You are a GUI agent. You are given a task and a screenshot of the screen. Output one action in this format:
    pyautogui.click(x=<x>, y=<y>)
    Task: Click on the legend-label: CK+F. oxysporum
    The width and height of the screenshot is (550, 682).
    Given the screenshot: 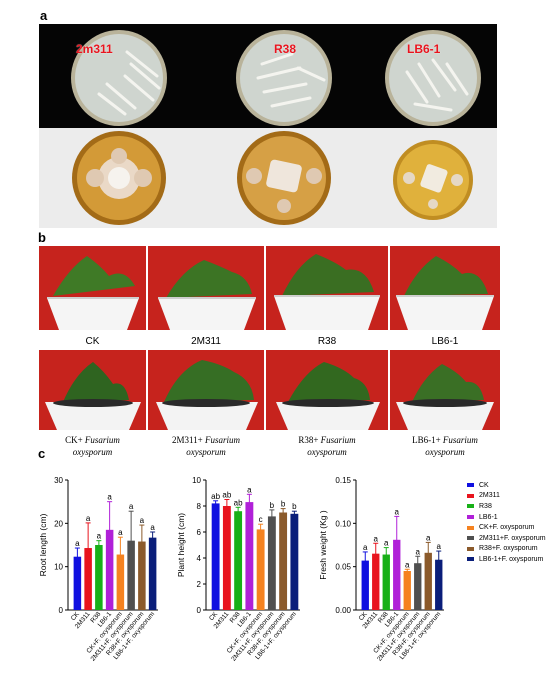 What is the action you would take?
    pyautogui.click(x=507, y=528)
    